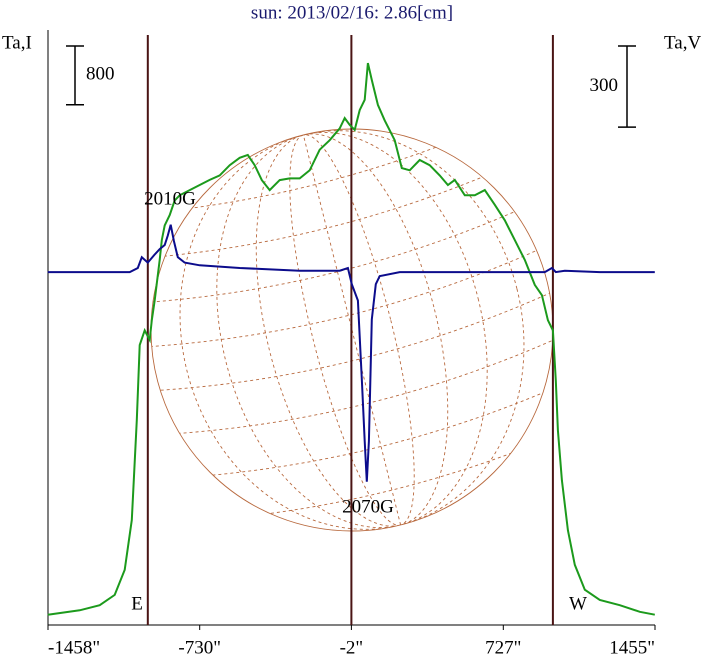  I want to click on annotation: E, so click(137, 603).